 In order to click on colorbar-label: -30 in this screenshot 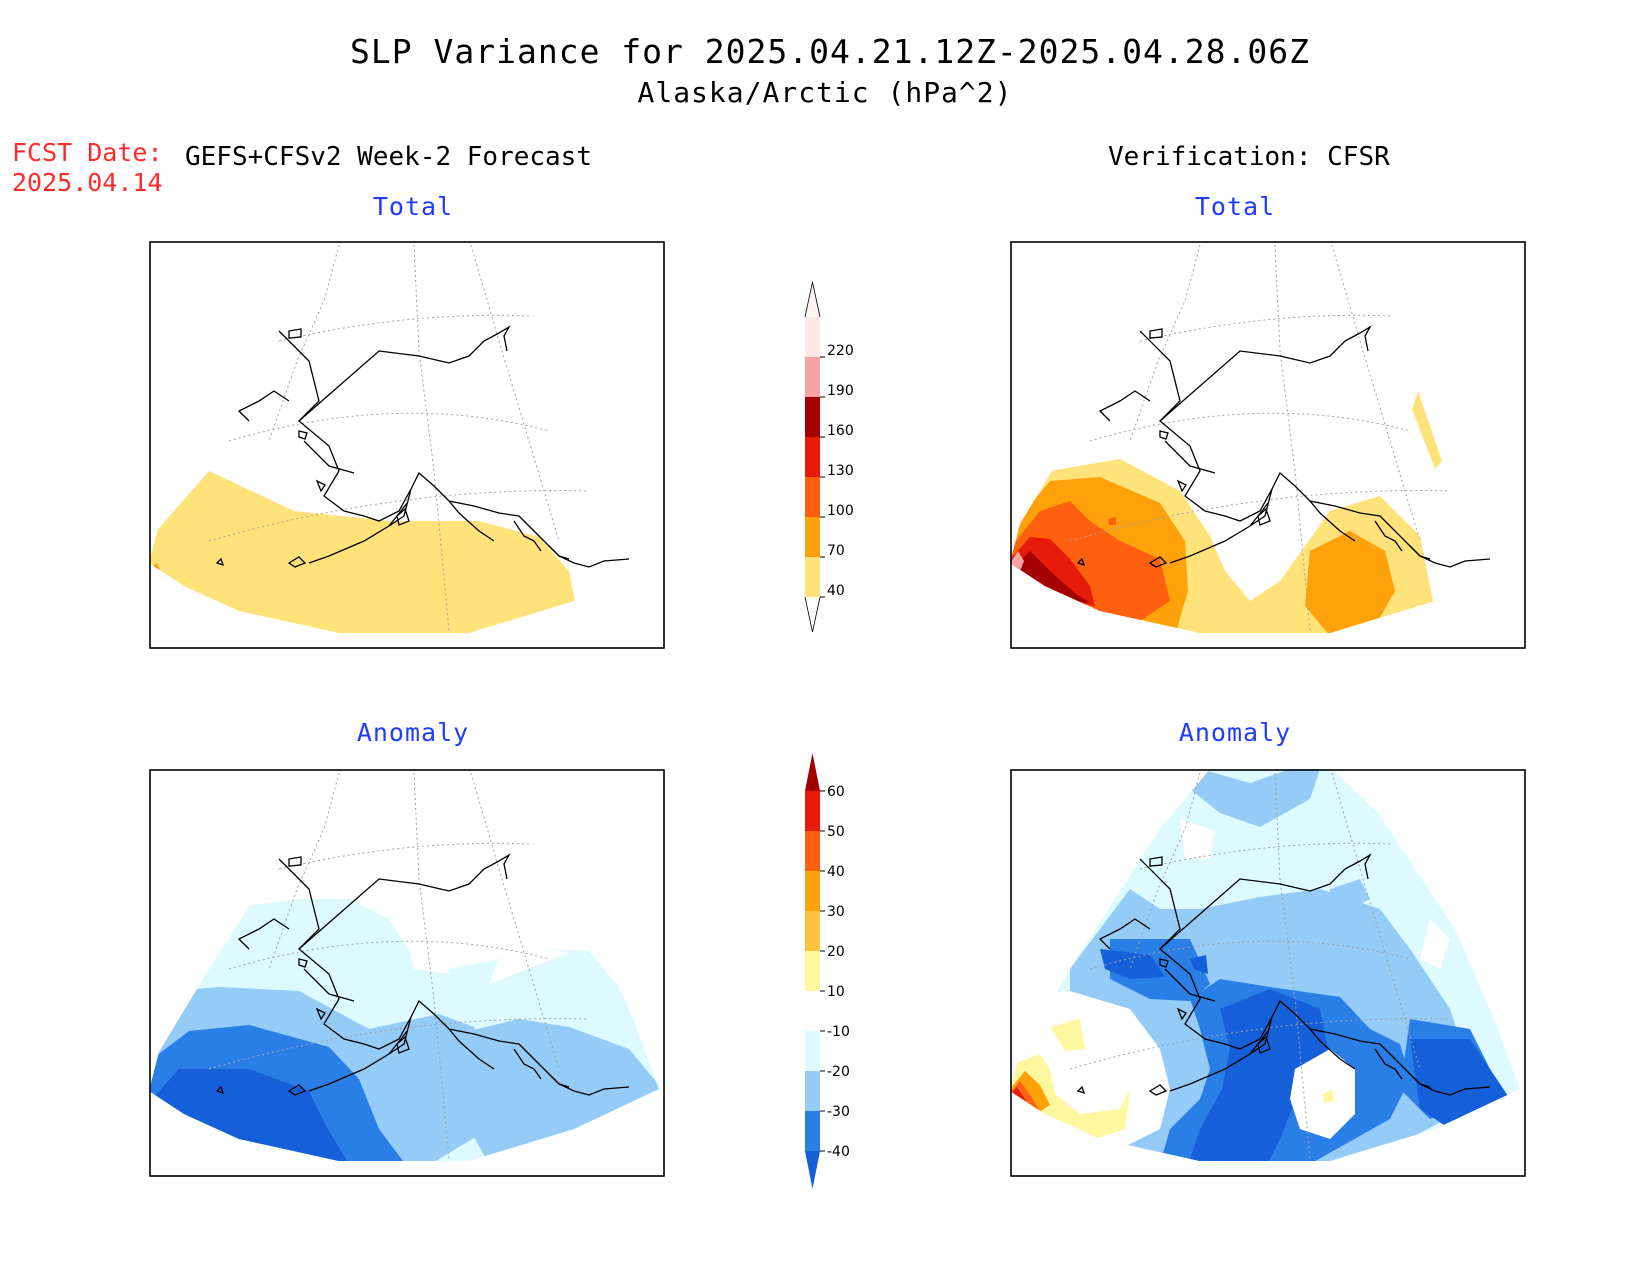, I will do `click(838, 1112)`.